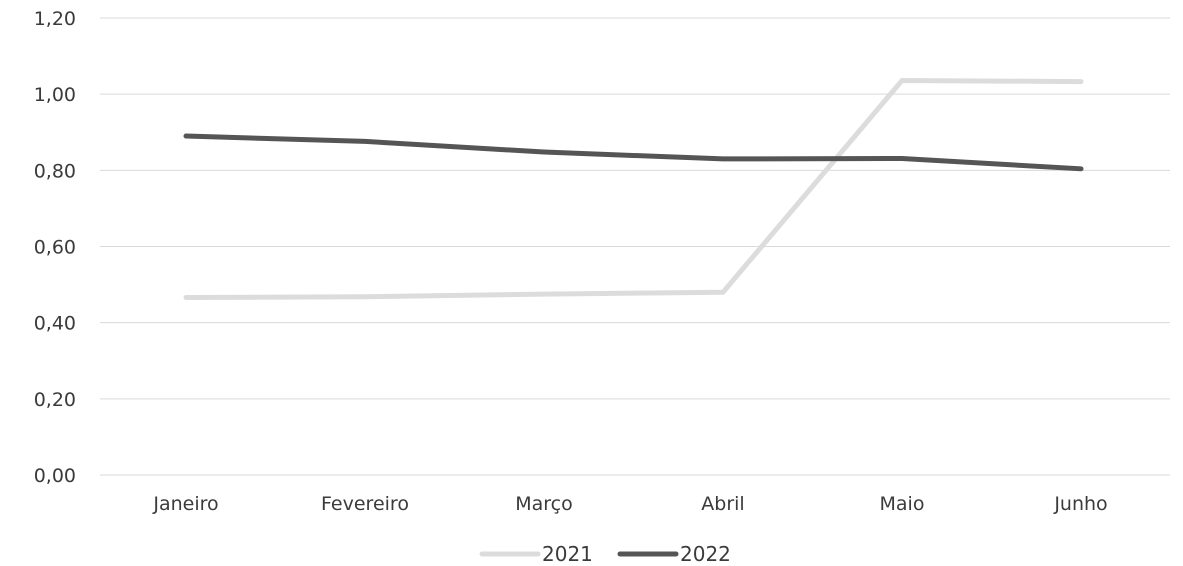 This screenshot has width=1183, height=566. I want to click on x-tick-label: Abril, so click(722, 504).